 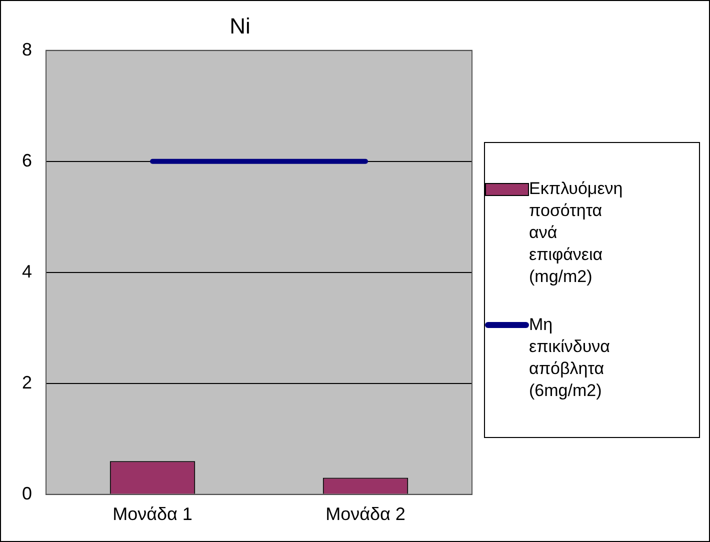 I want to click on legend-label: Μη επικίνδυνα απόβλητα (6mg/m2), so click(x=569, y=358).